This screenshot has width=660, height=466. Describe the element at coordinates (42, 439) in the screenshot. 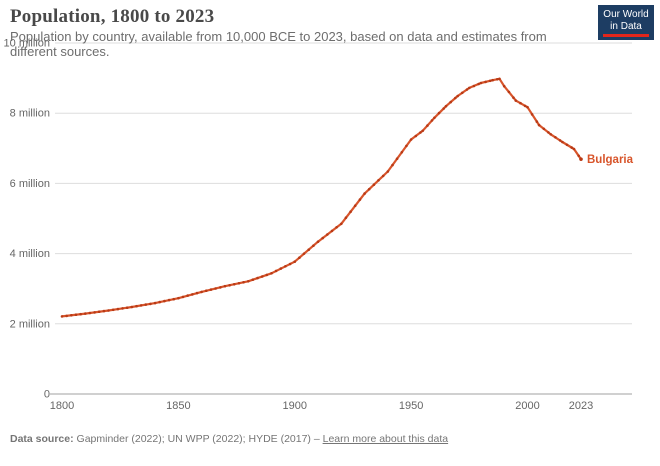

I see `data-source-label: Data source:` at that location.